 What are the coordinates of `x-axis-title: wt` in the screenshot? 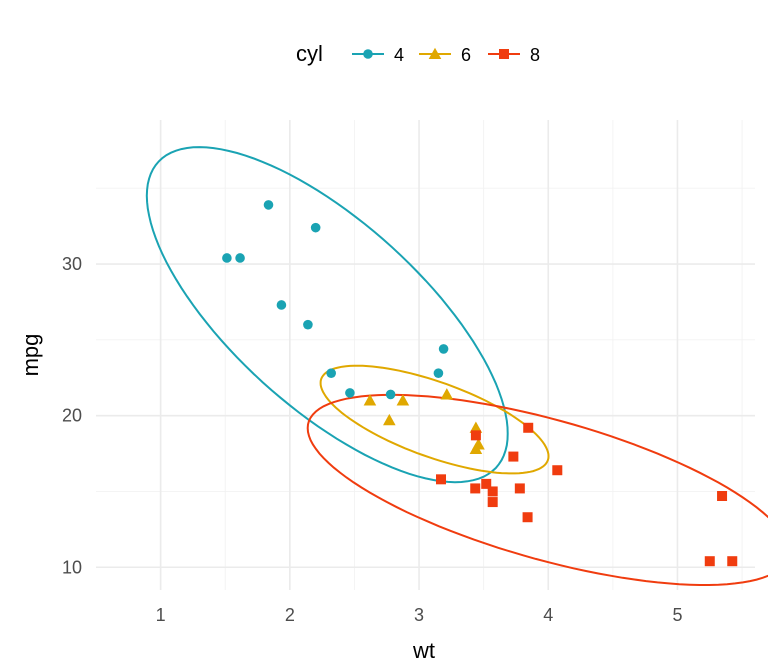 It's located at (423, 650).